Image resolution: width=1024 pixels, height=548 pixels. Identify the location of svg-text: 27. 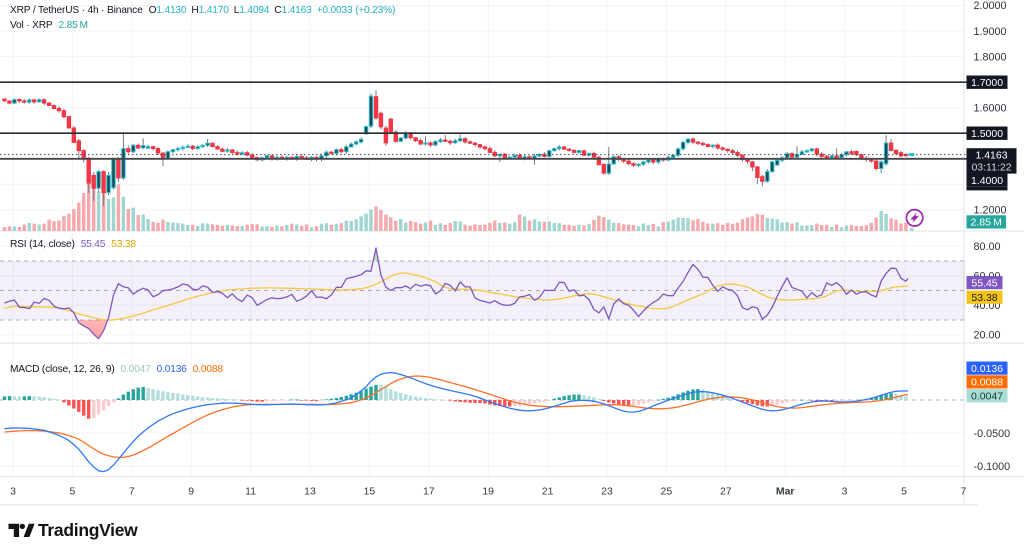
(726, 492).